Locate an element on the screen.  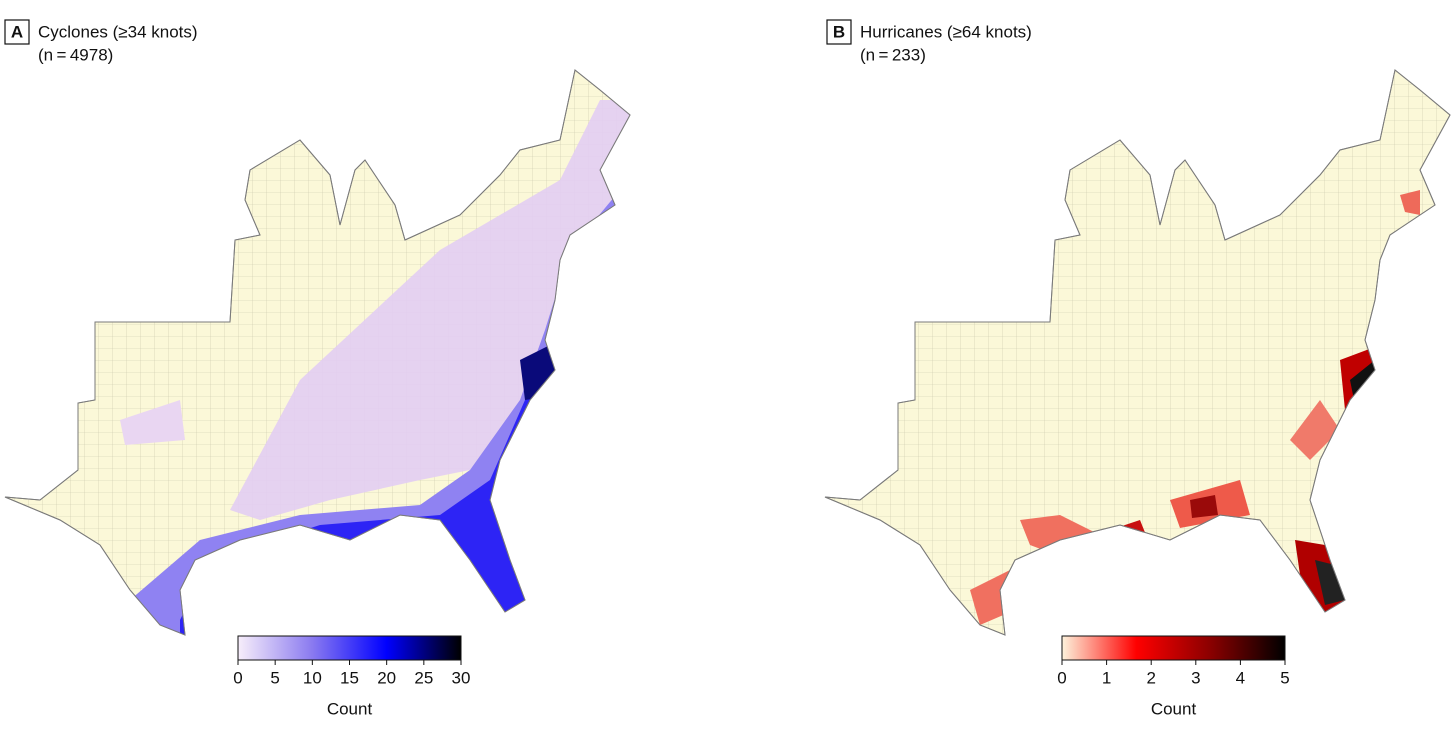
colorbar-tick-label: 30 is located at coordinates (461, 677).